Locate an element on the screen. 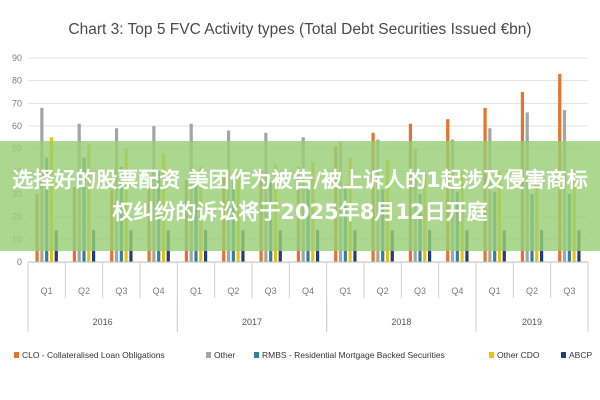 This screenshot has height=400, width=600. year-label: 2016 is located at coordinates (103, 322).